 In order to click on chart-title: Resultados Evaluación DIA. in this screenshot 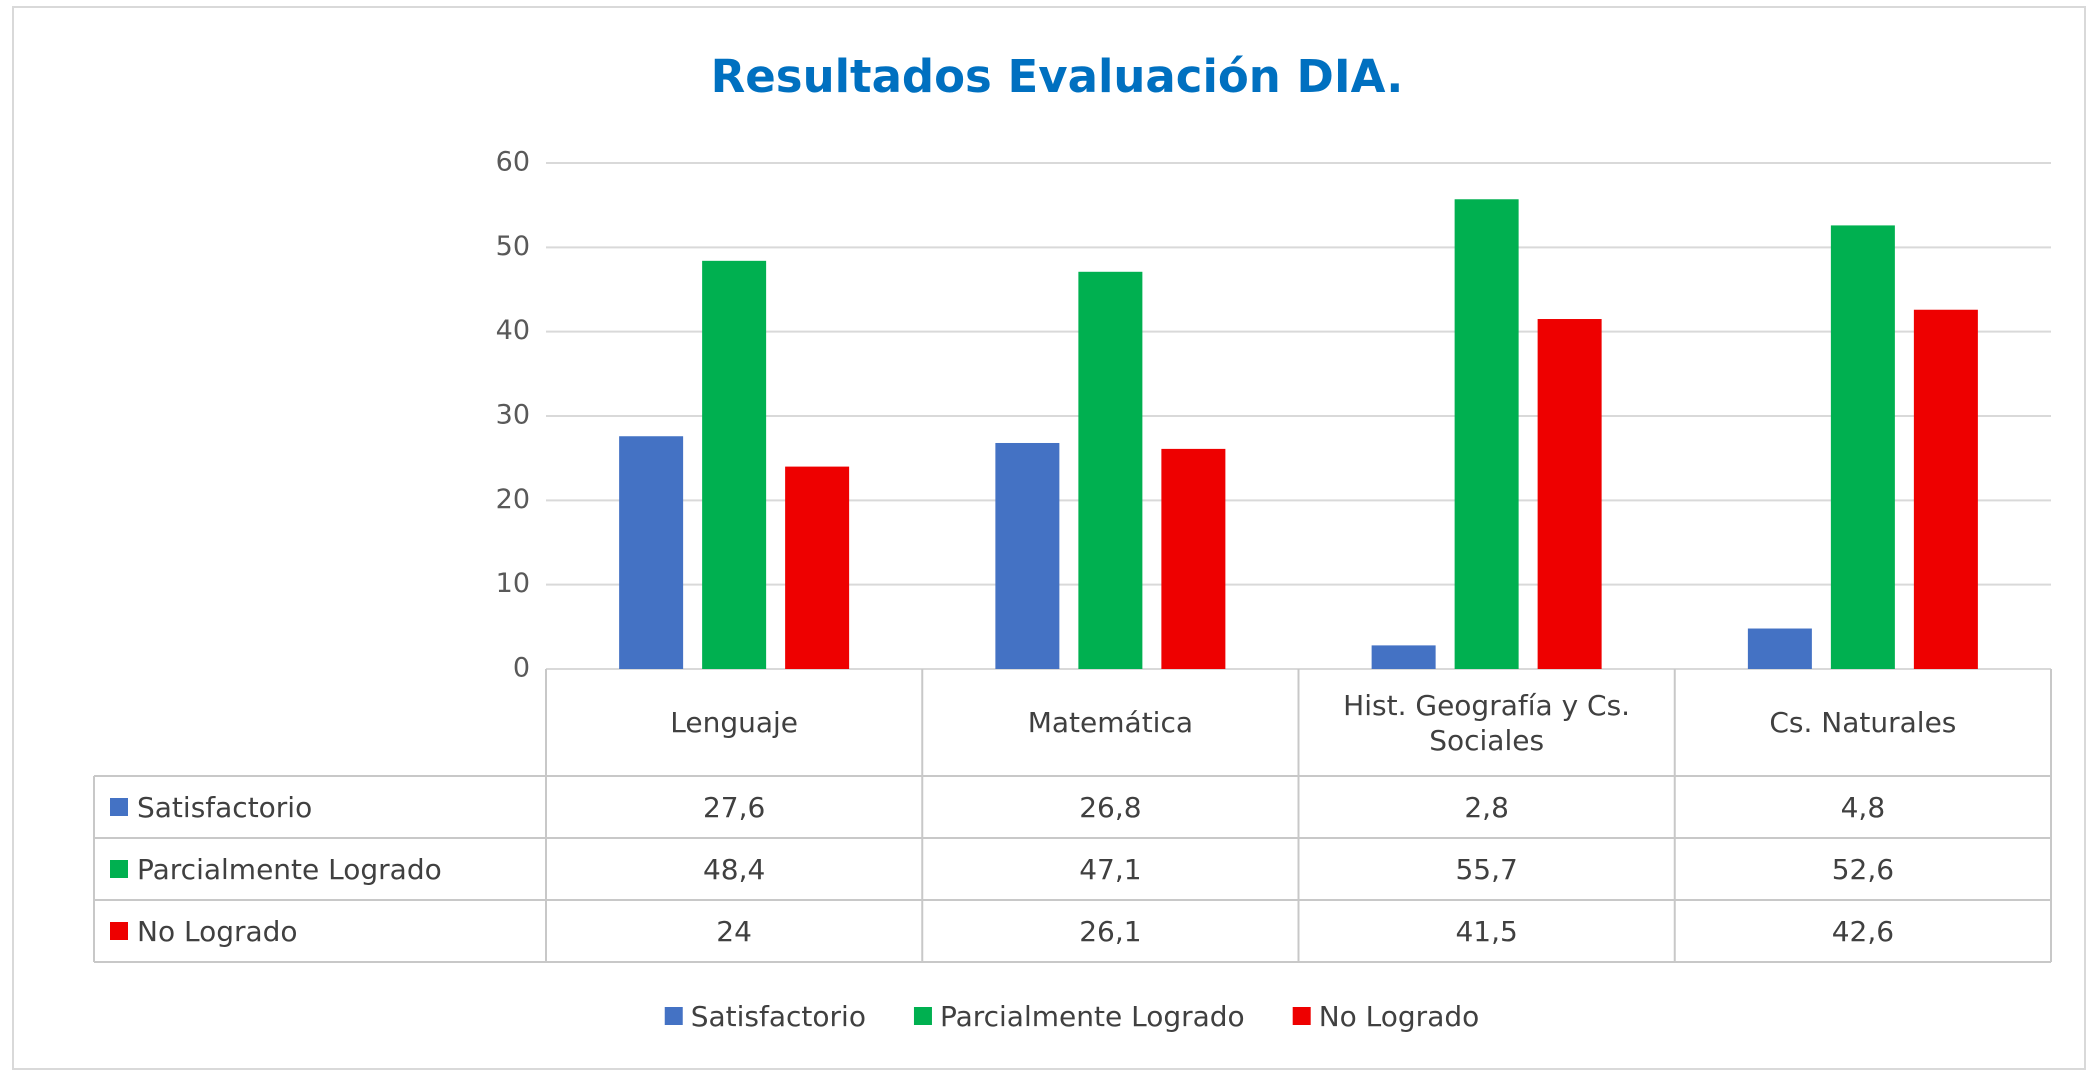, I will do `click(1057, 76)`.